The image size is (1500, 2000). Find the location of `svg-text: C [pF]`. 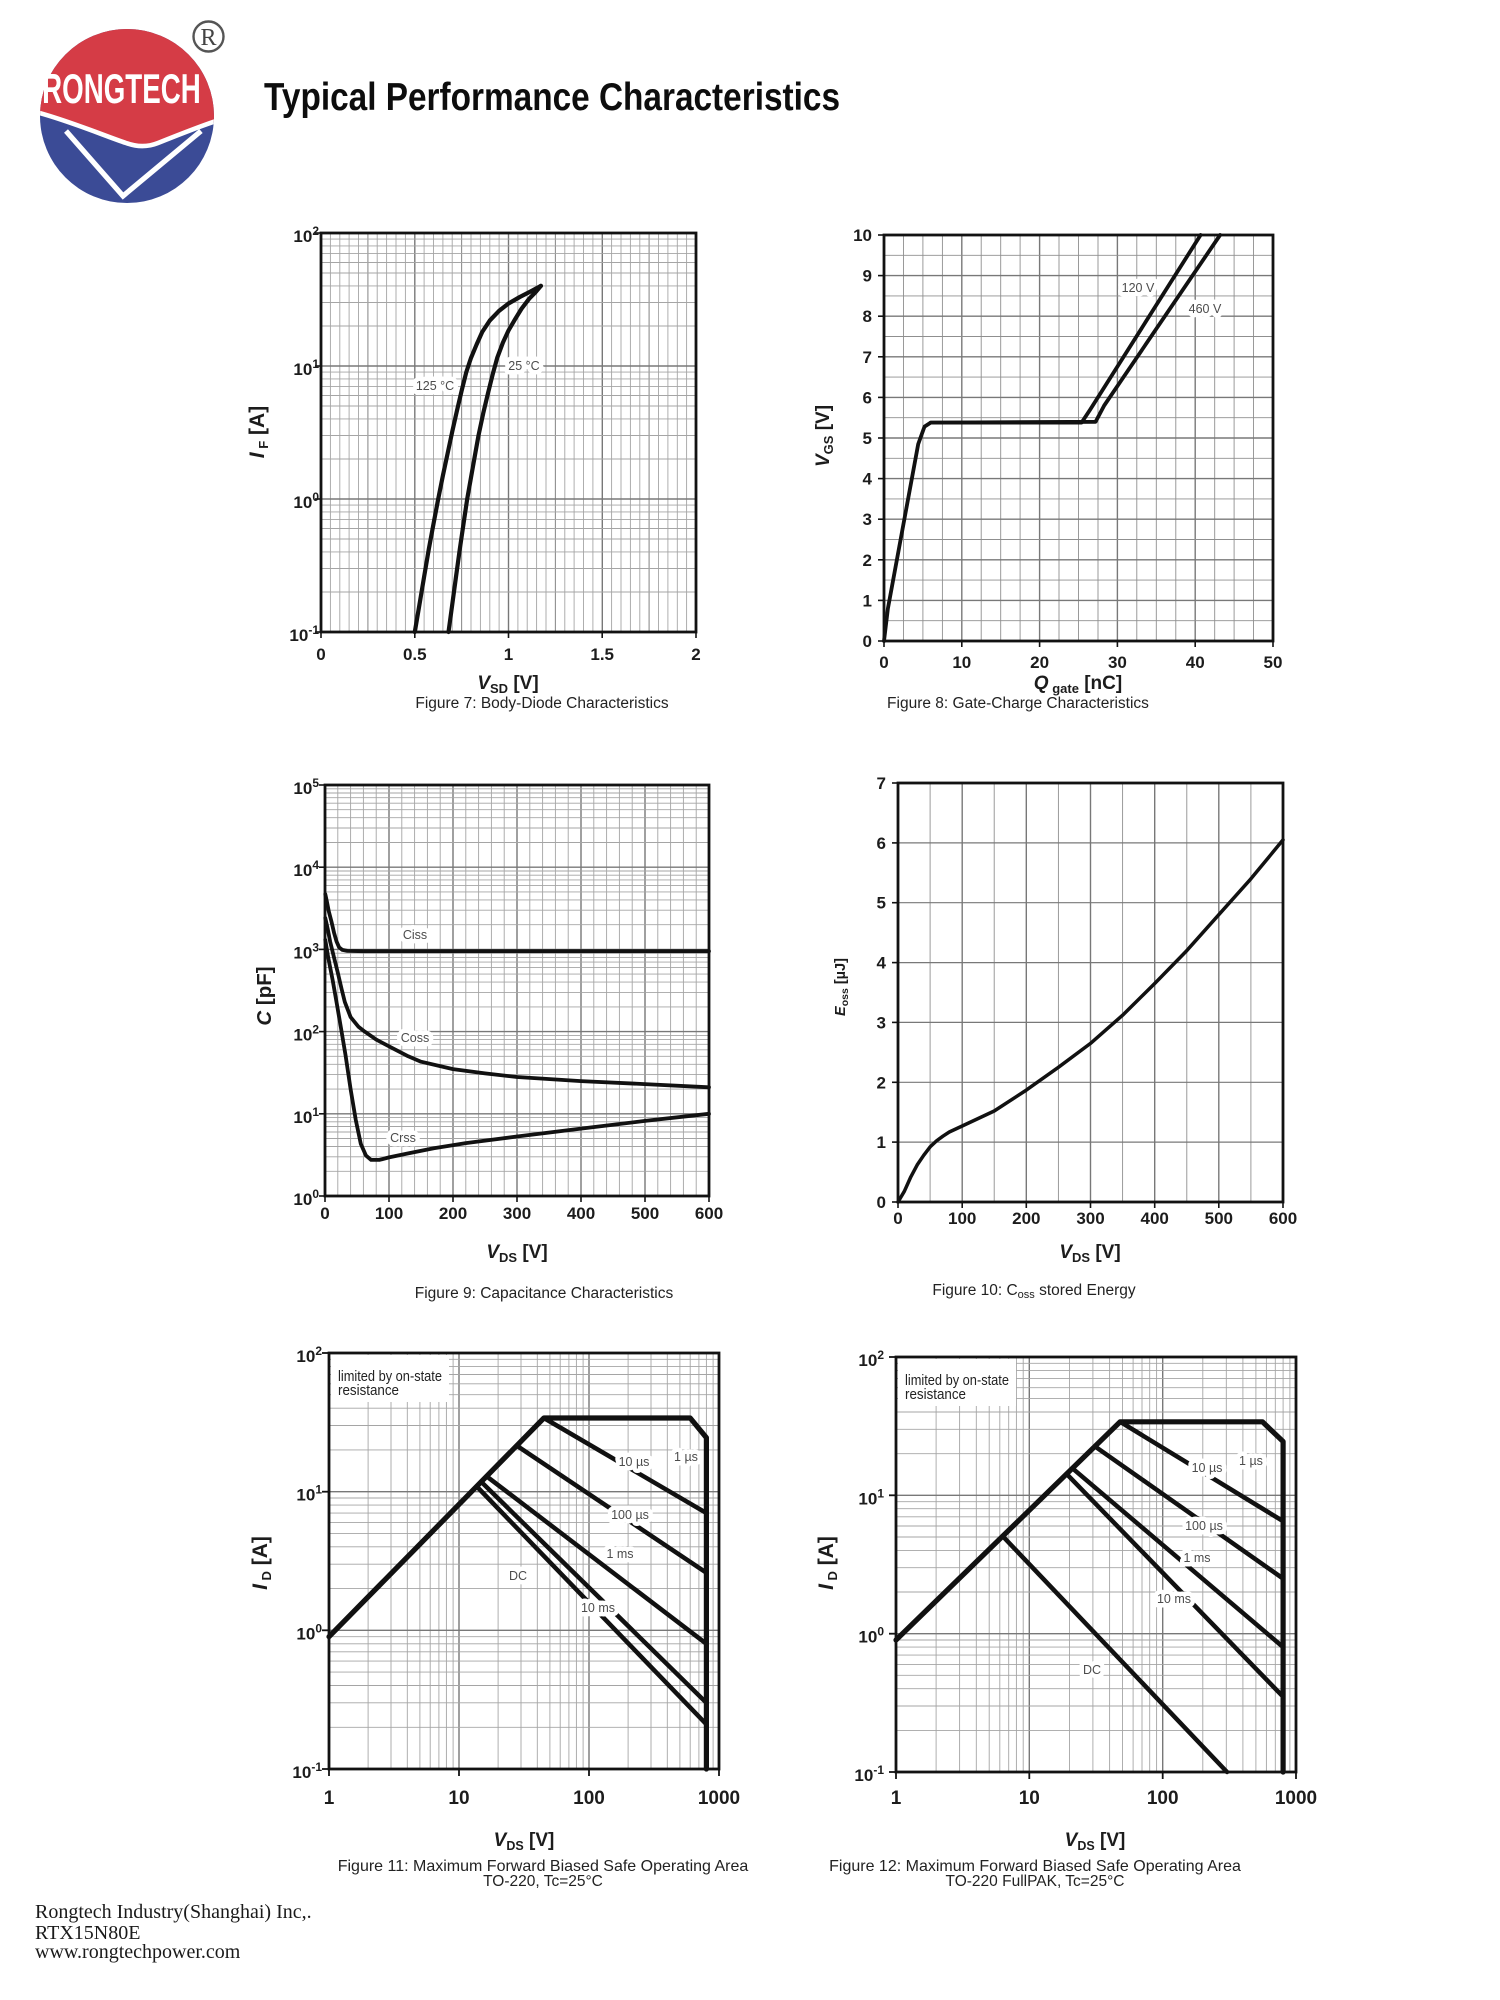

svg-text: C [pF] is located at coordinates (264, 995).